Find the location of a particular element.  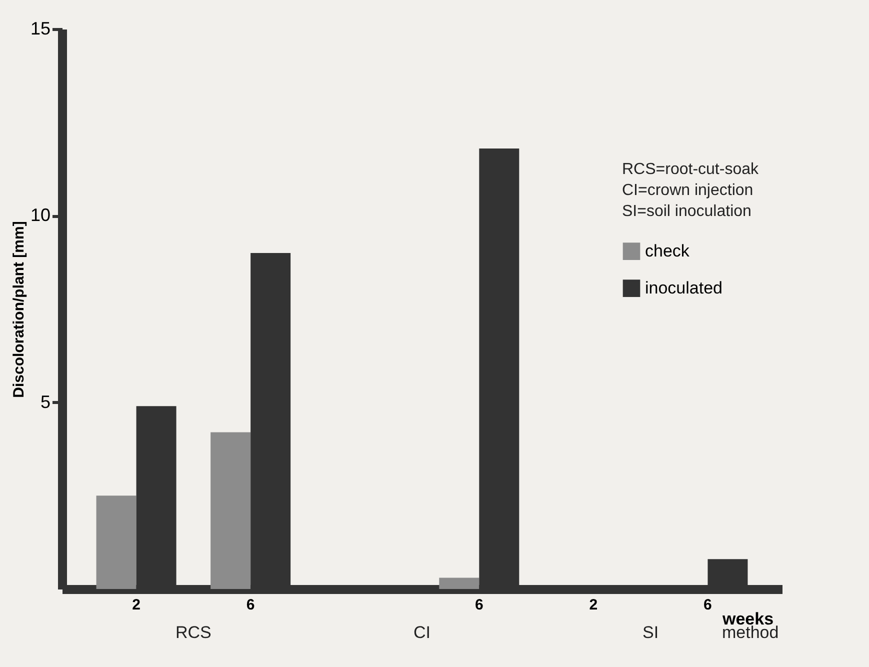

text: CI is located at coordinates (422, 632).